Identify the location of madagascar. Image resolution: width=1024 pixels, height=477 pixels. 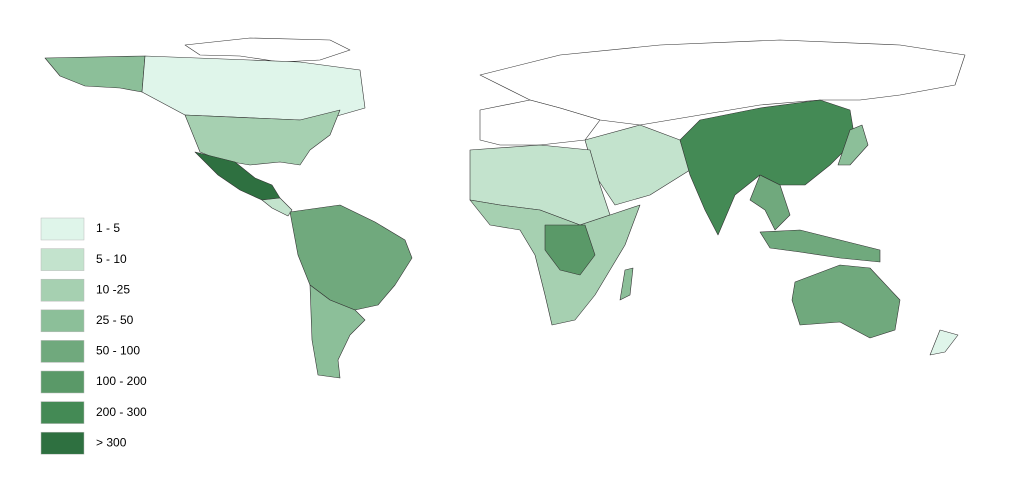
(626, 284).